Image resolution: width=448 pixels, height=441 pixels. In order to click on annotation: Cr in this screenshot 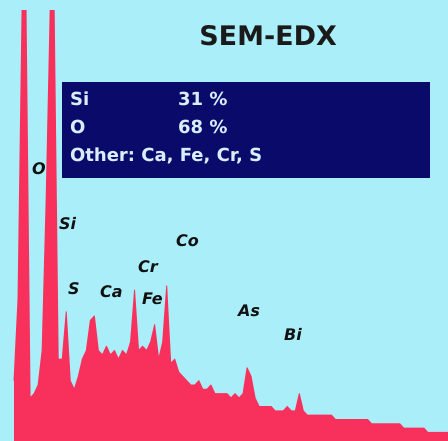, I will do `click(148, 266)`.